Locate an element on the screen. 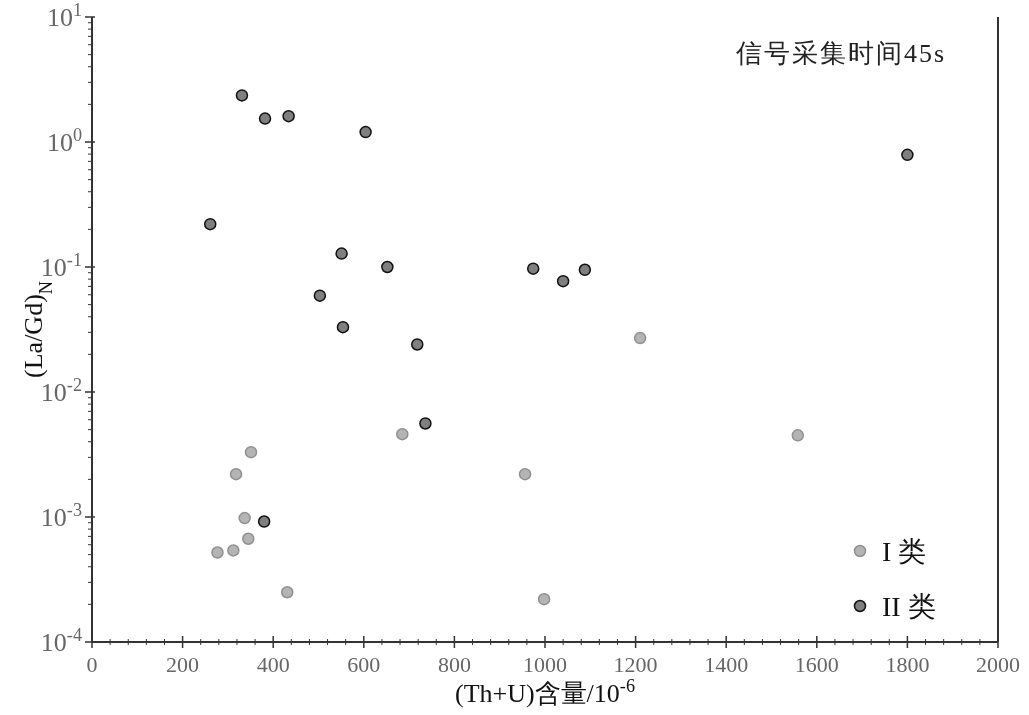 The height and width of the screenshot is (715, 1029). y-tick-label: 10$^{-1}$ is located at coordinates (61, 266).